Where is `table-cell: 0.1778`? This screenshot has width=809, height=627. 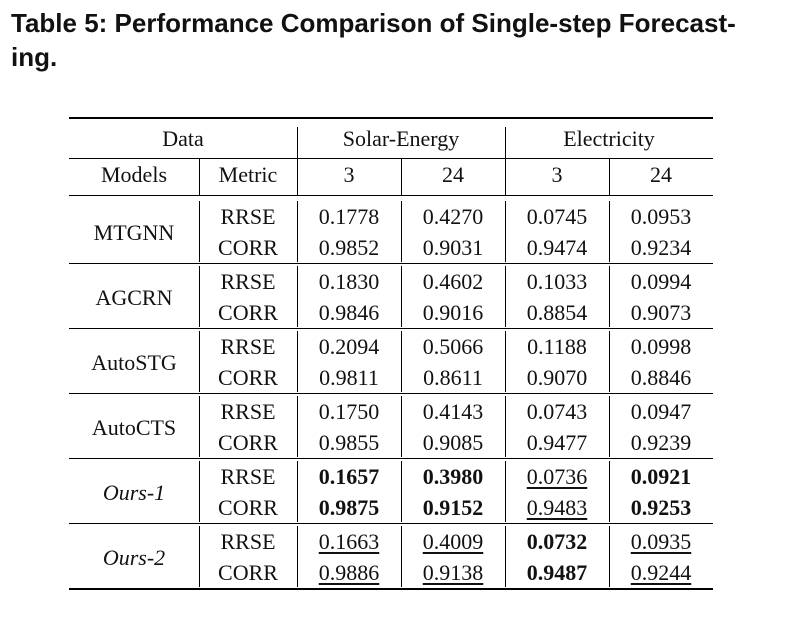 table-cell: 0.1778 is located at coordinates (349, 216).